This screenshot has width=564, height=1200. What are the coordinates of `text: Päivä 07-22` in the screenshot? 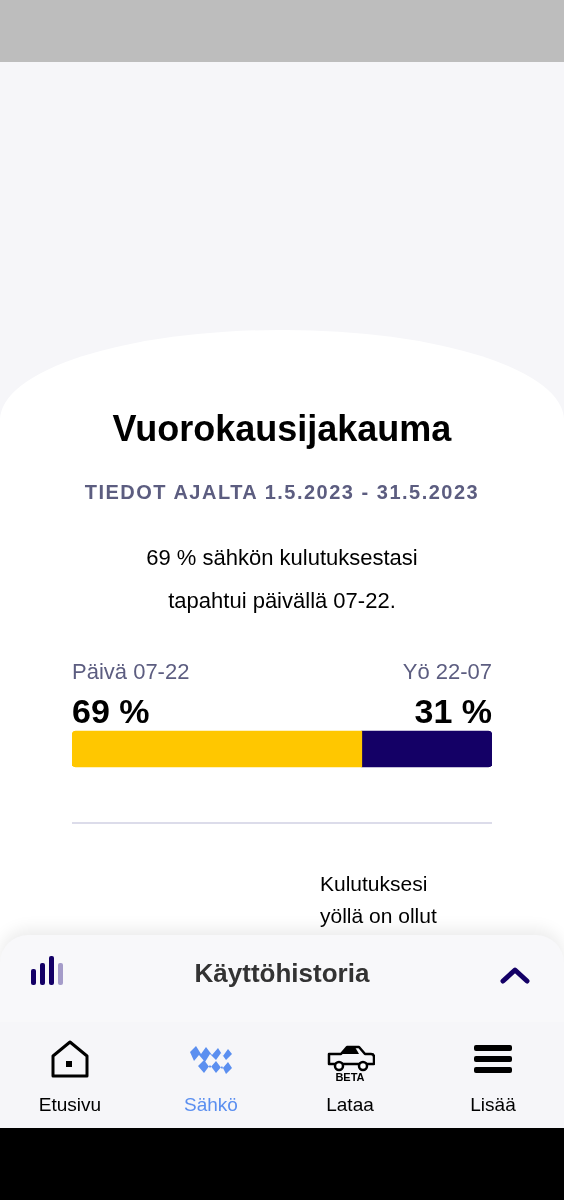 It's located at (131, 671).